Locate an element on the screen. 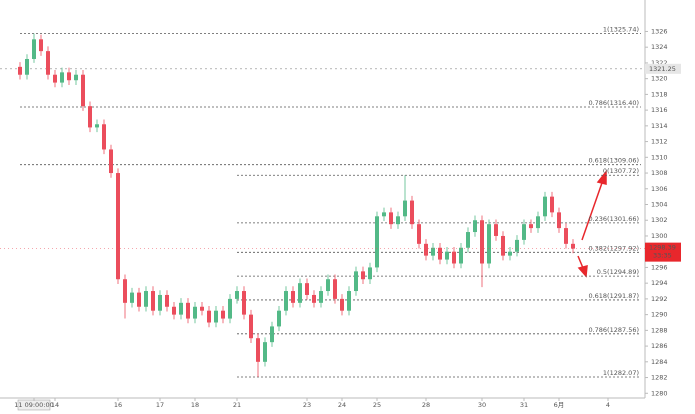  x-tick-label: 24 is located at coordinates (342, 405).